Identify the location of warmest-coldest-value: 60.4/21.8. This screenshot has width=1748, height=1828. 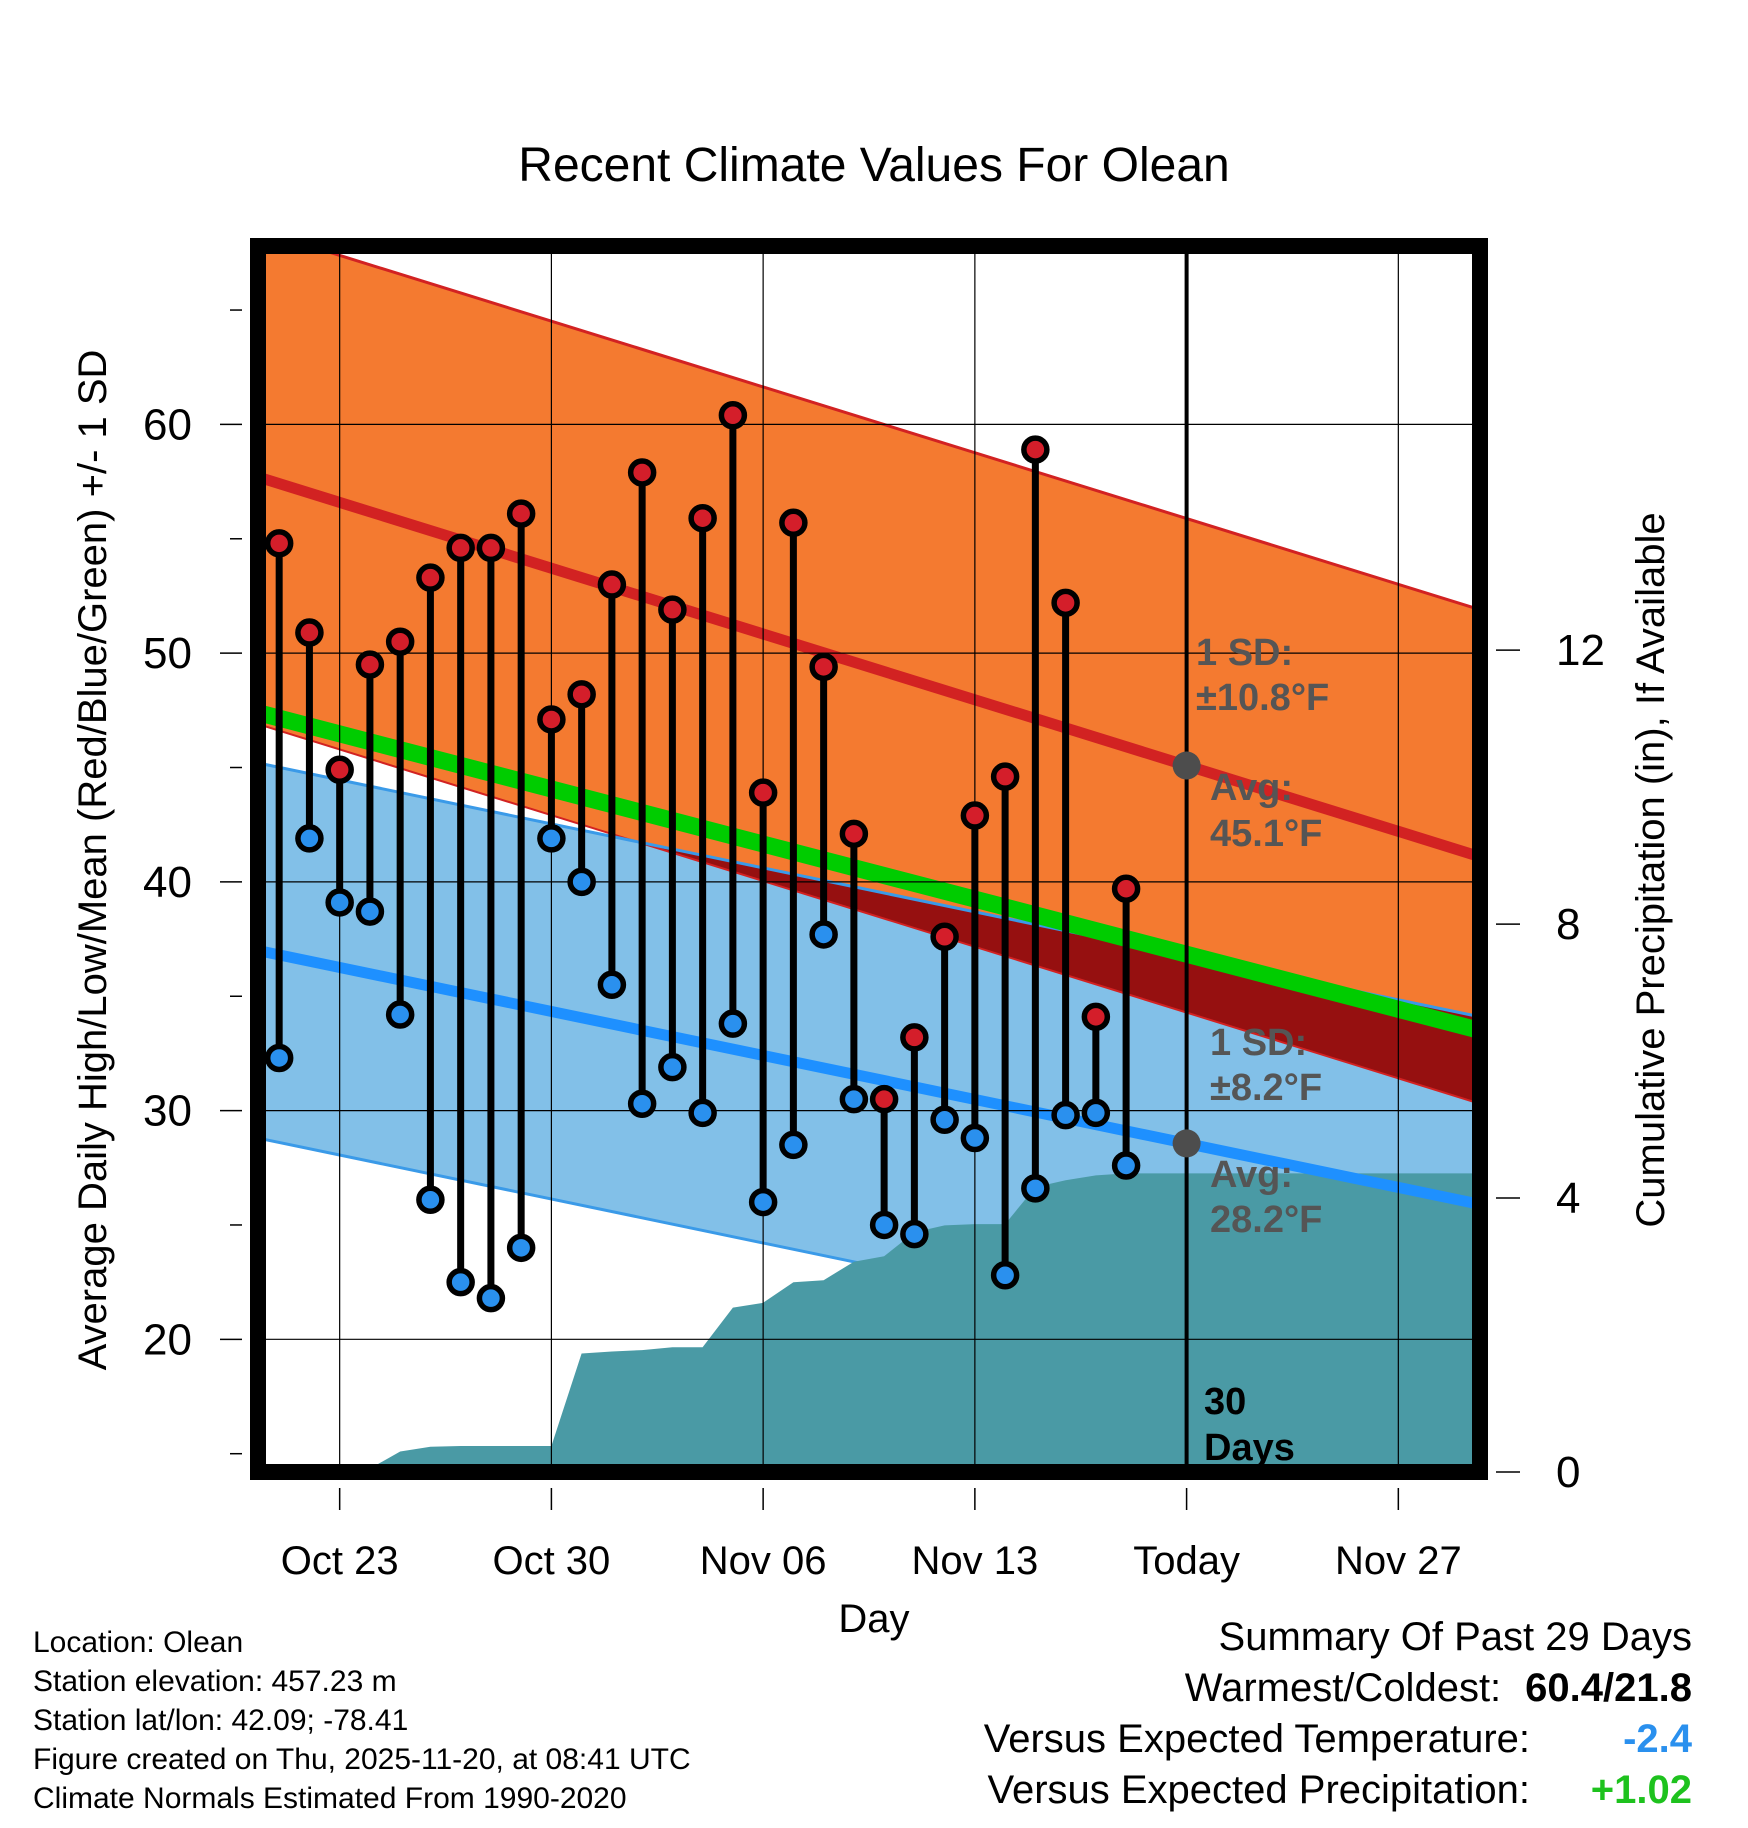
(1608, 1688).